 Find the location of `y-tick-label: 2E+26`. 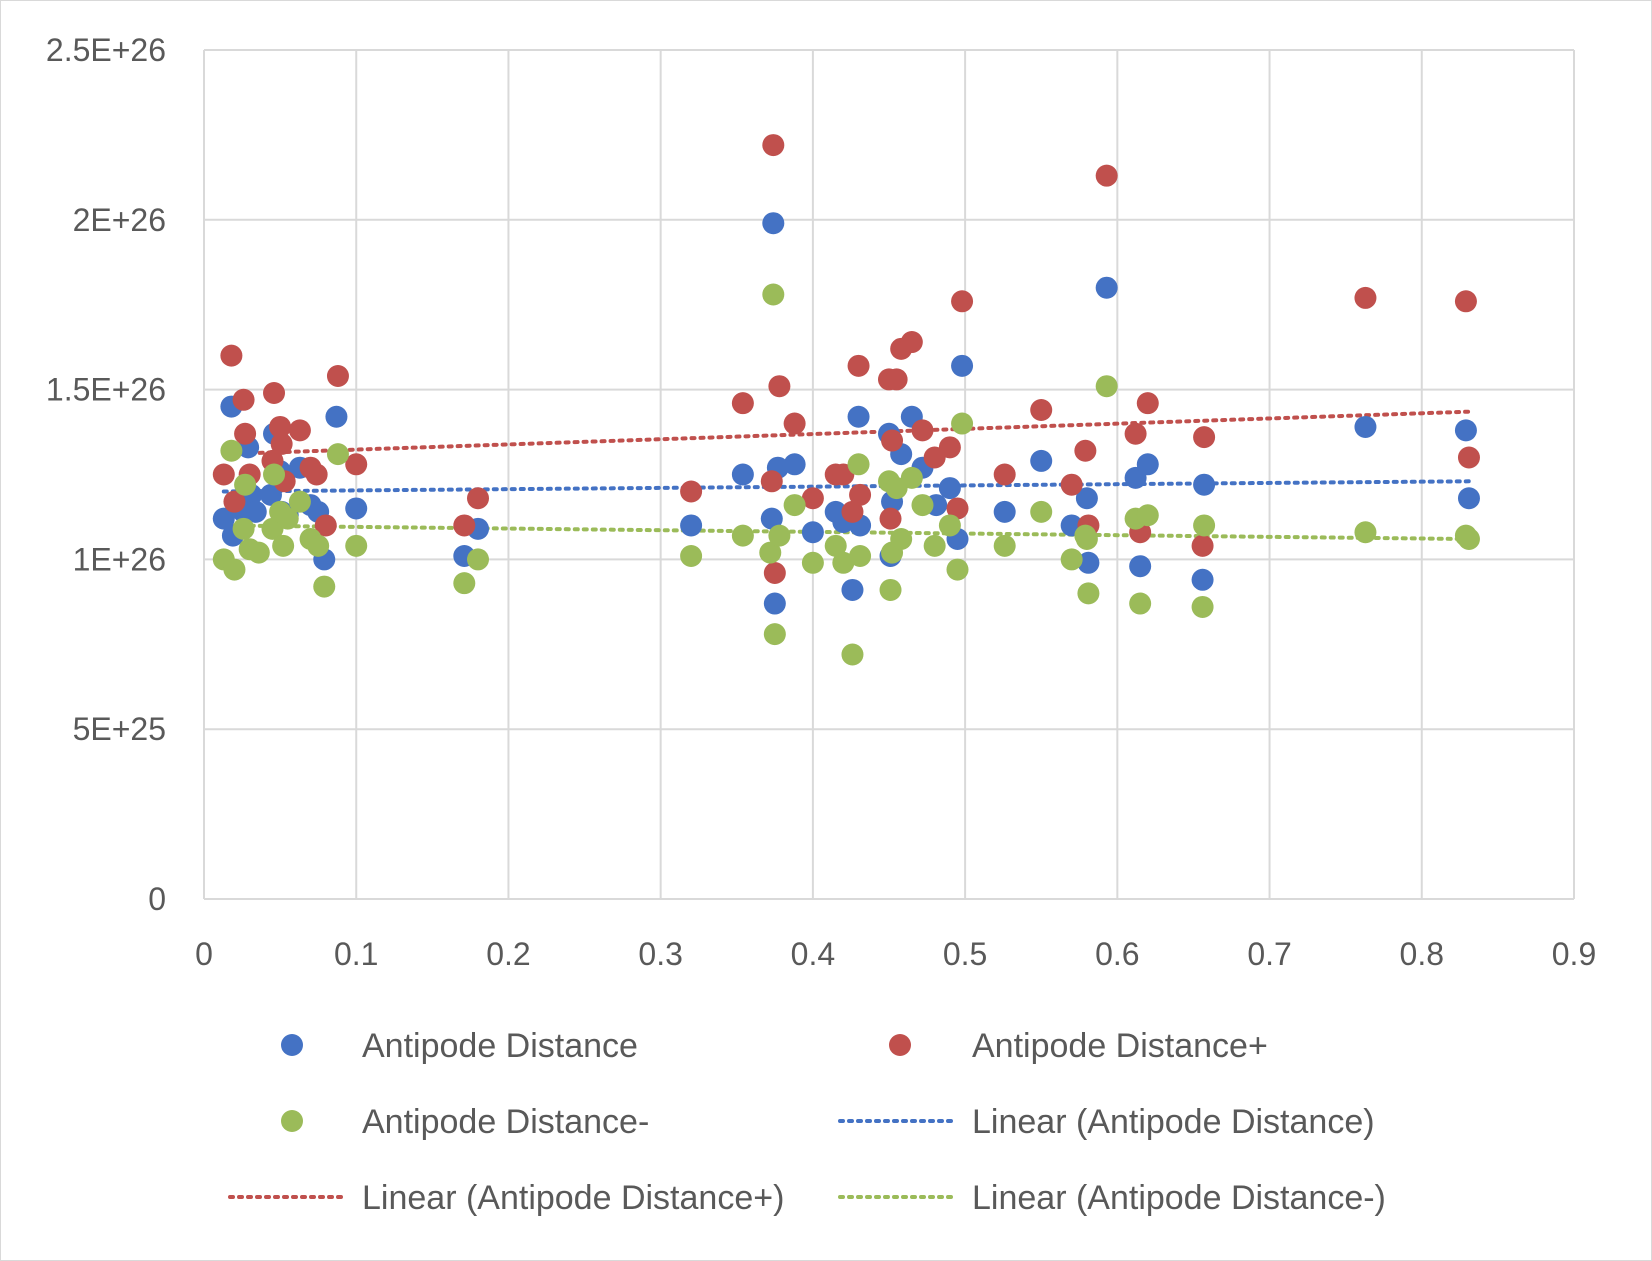

y-tick-label: 2E+26 is located at coordinates (119, 220).